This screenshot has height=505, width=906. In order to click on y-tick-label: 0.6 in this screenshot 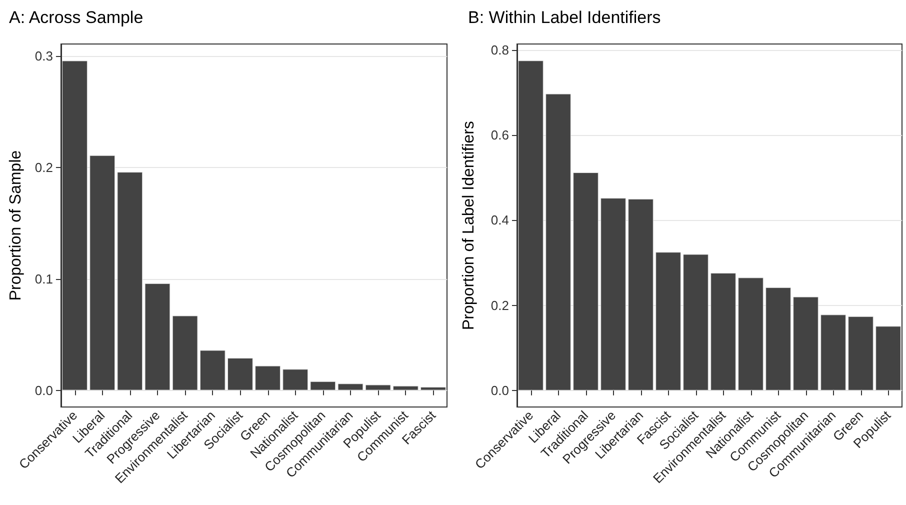, I will do `click(499, 135)`.